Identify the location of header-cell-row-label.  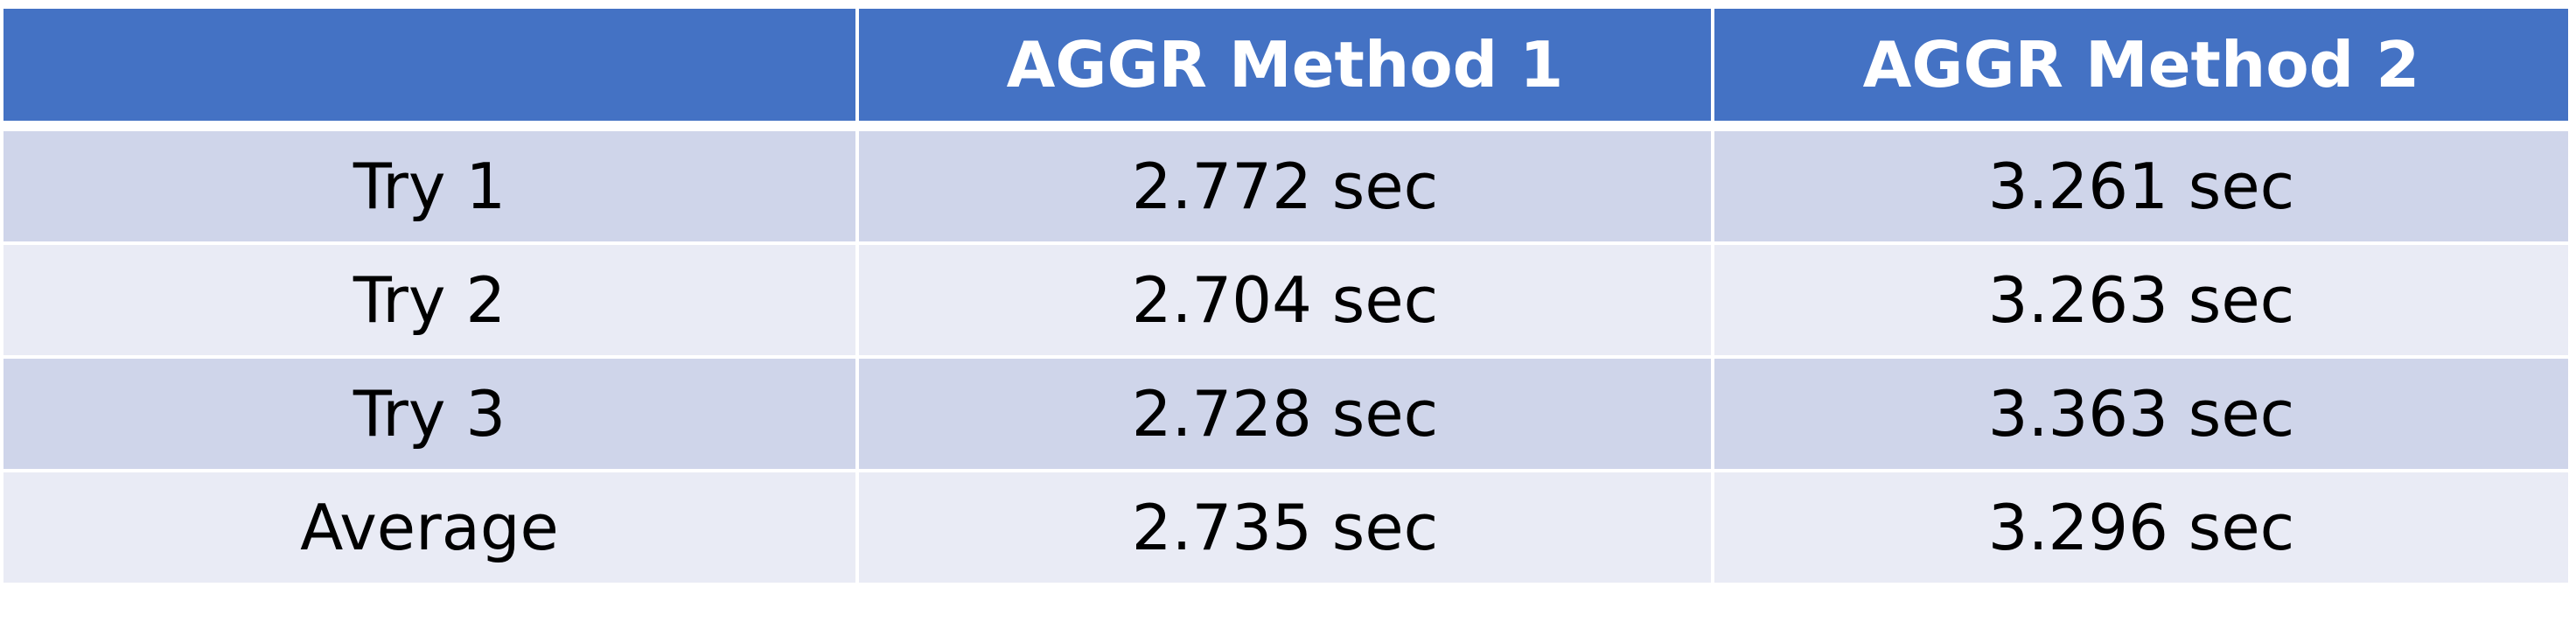
(429, 70).